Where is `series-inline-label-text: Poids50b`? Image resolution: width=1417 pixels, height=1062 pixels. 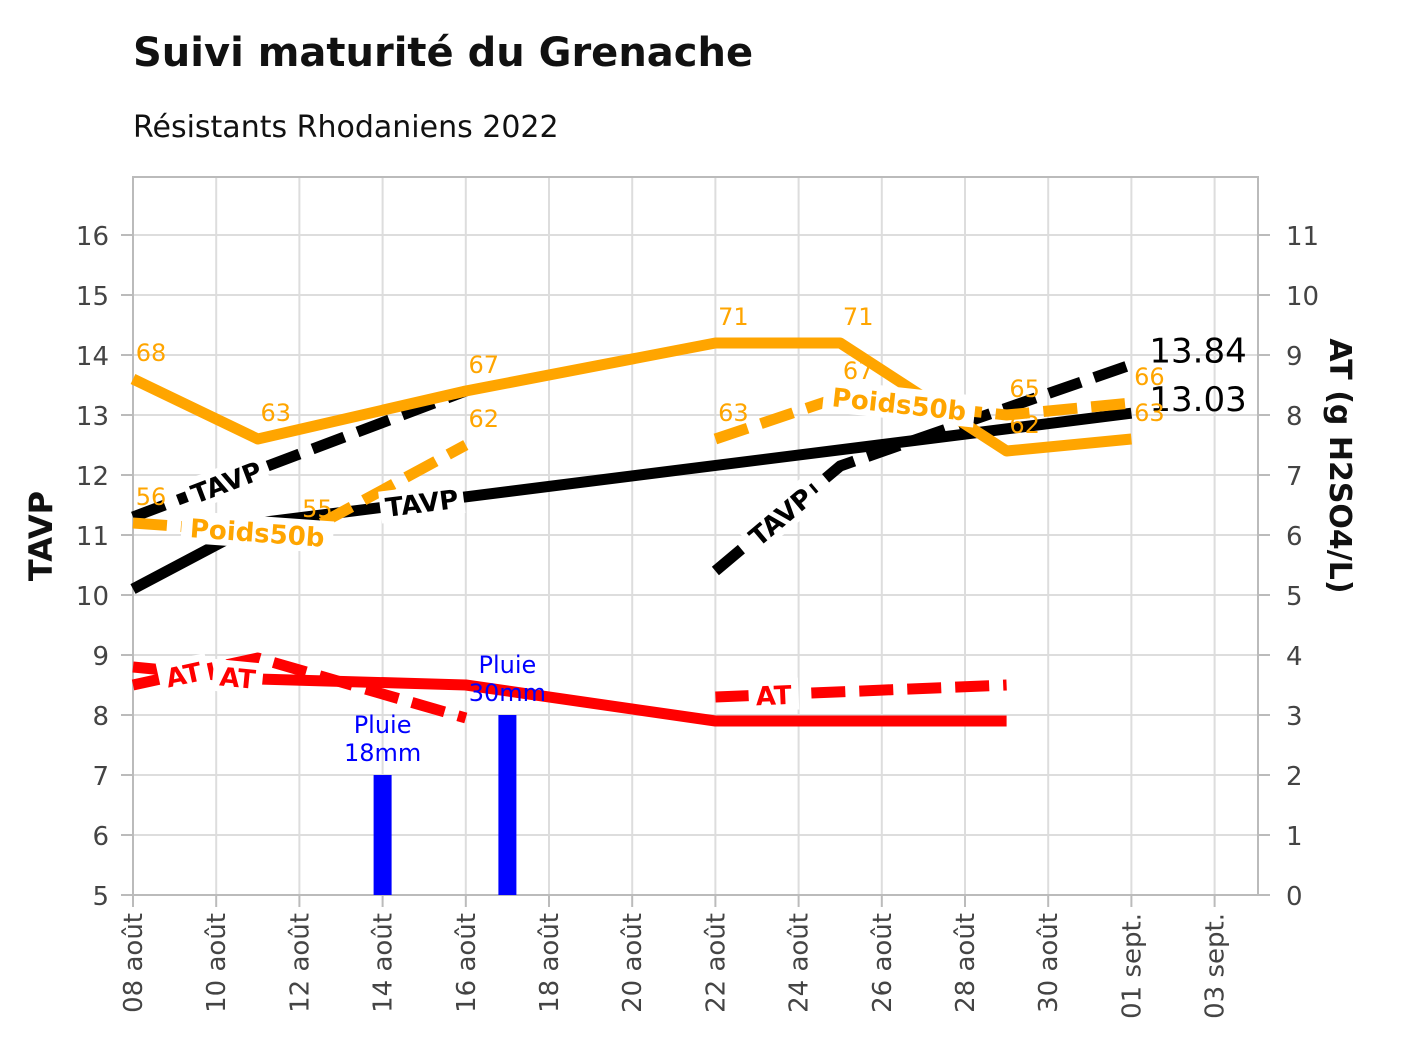 series-inline-label-text: Poids50b is located at coordinates (898, 405).